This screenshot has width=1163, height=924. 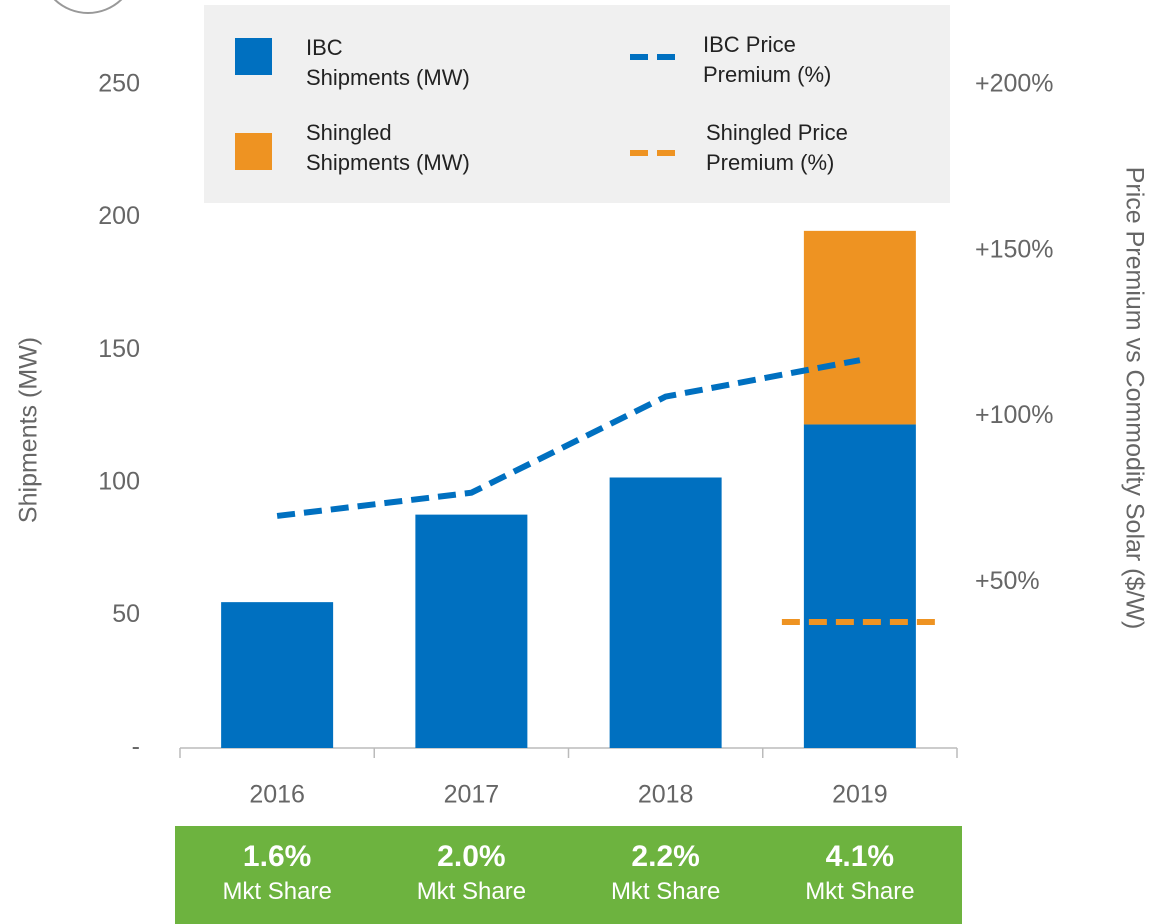 I want to click on y-tick-label: 200, so click(x=119, y=216).